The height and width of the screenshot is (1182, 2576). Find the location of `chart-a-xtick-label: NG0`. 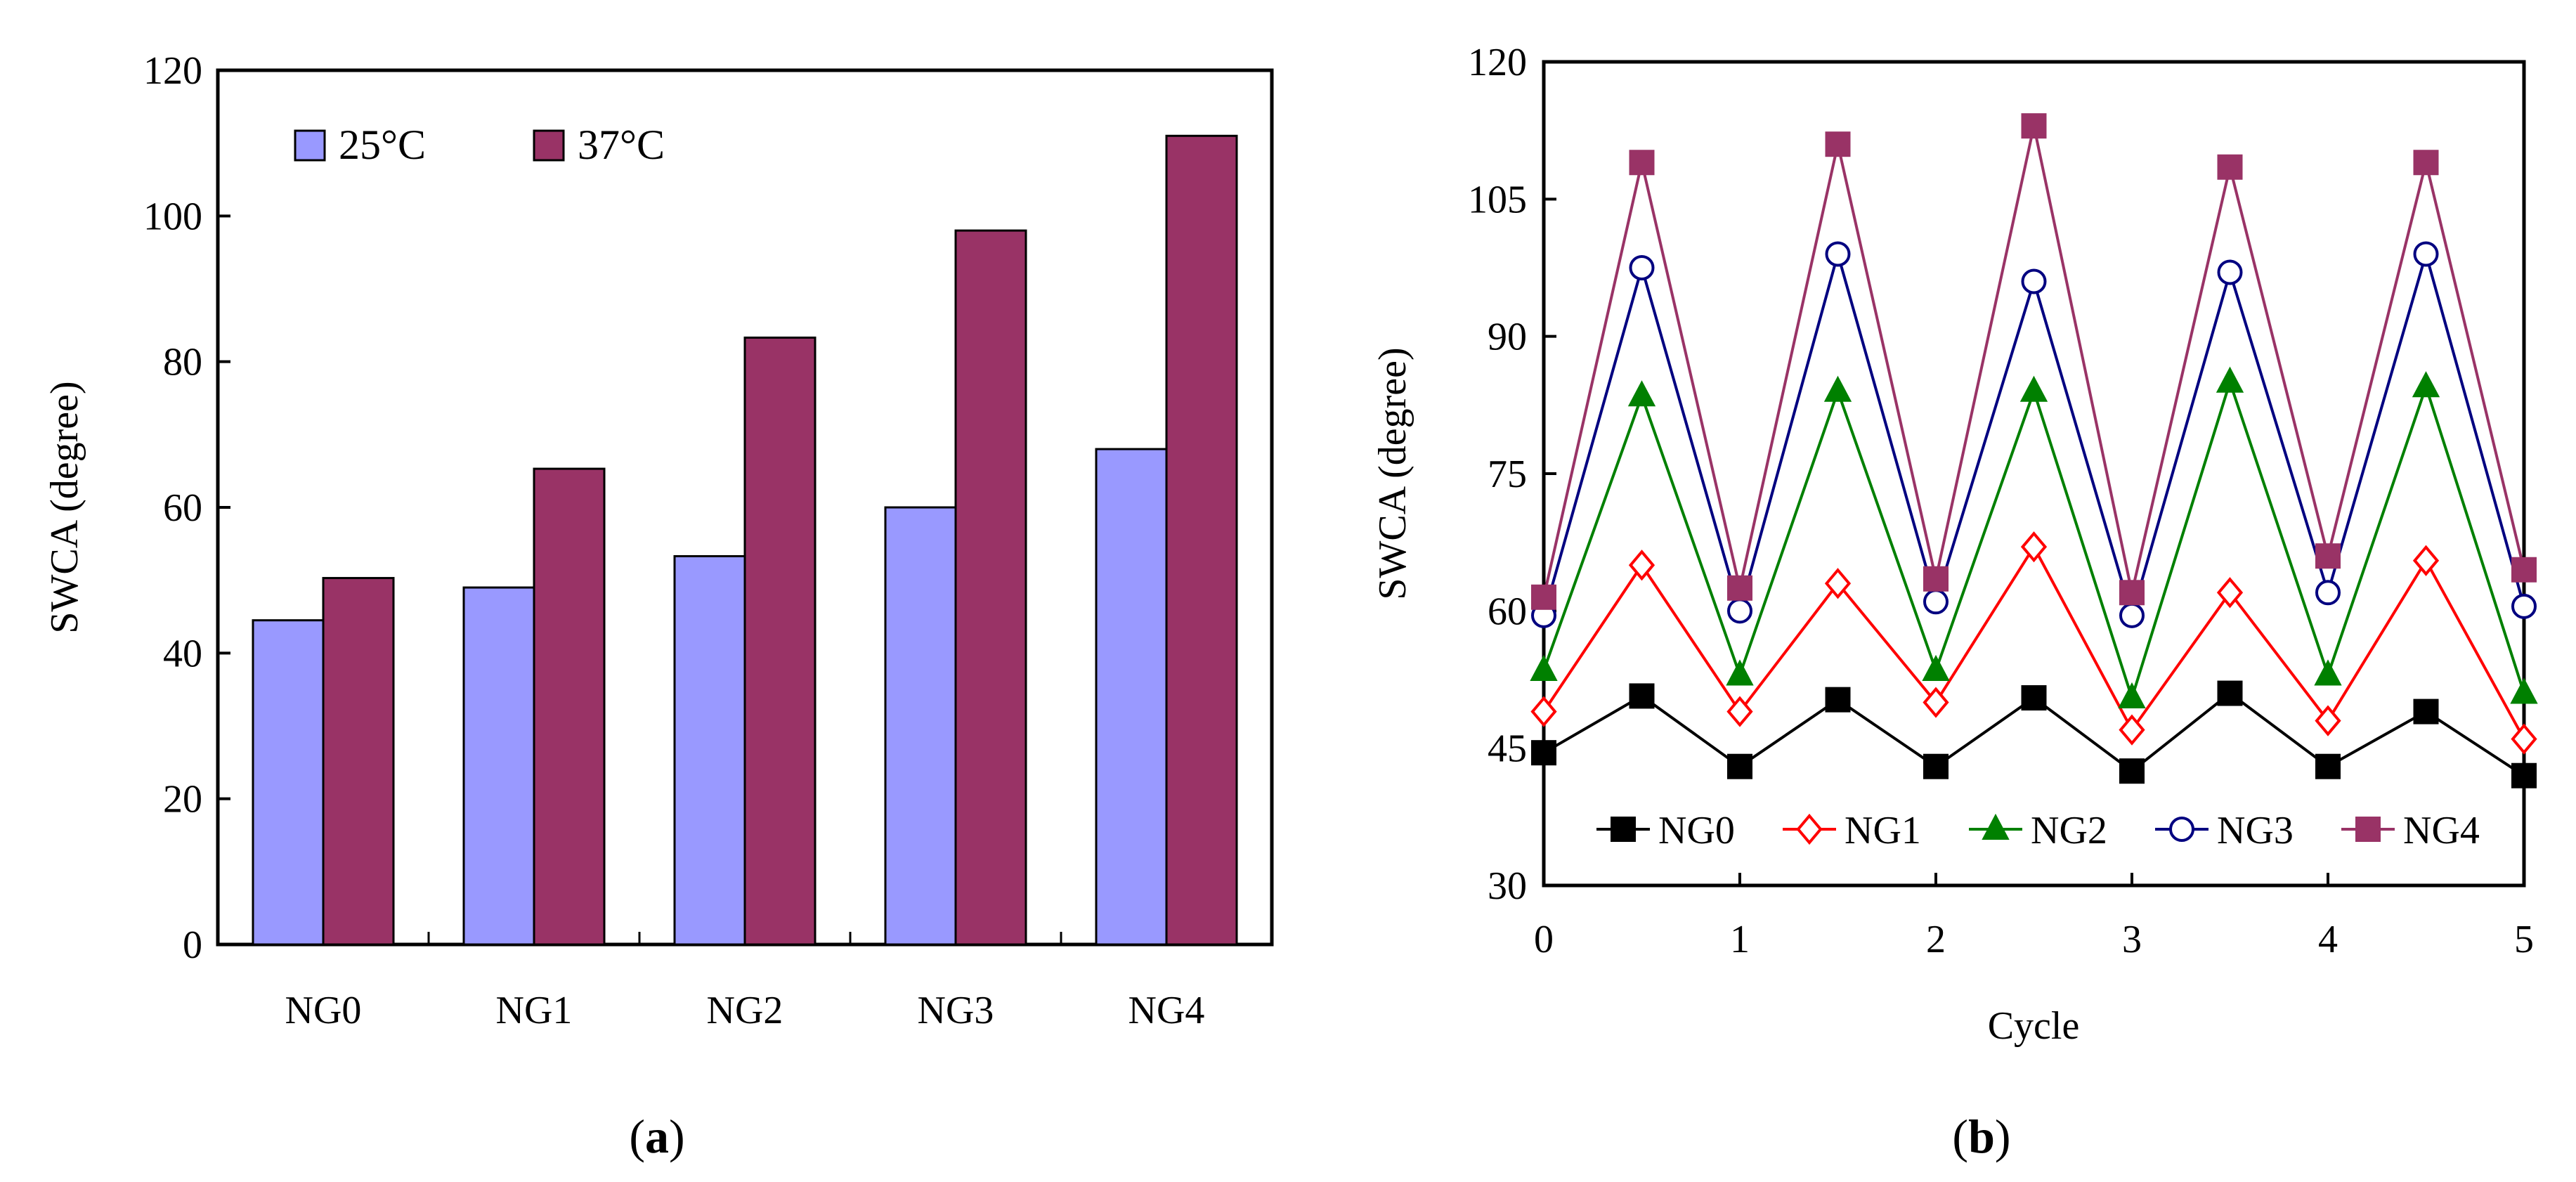

chart-a-xtick-label: NG0 is located at coordinates (323, 1011).